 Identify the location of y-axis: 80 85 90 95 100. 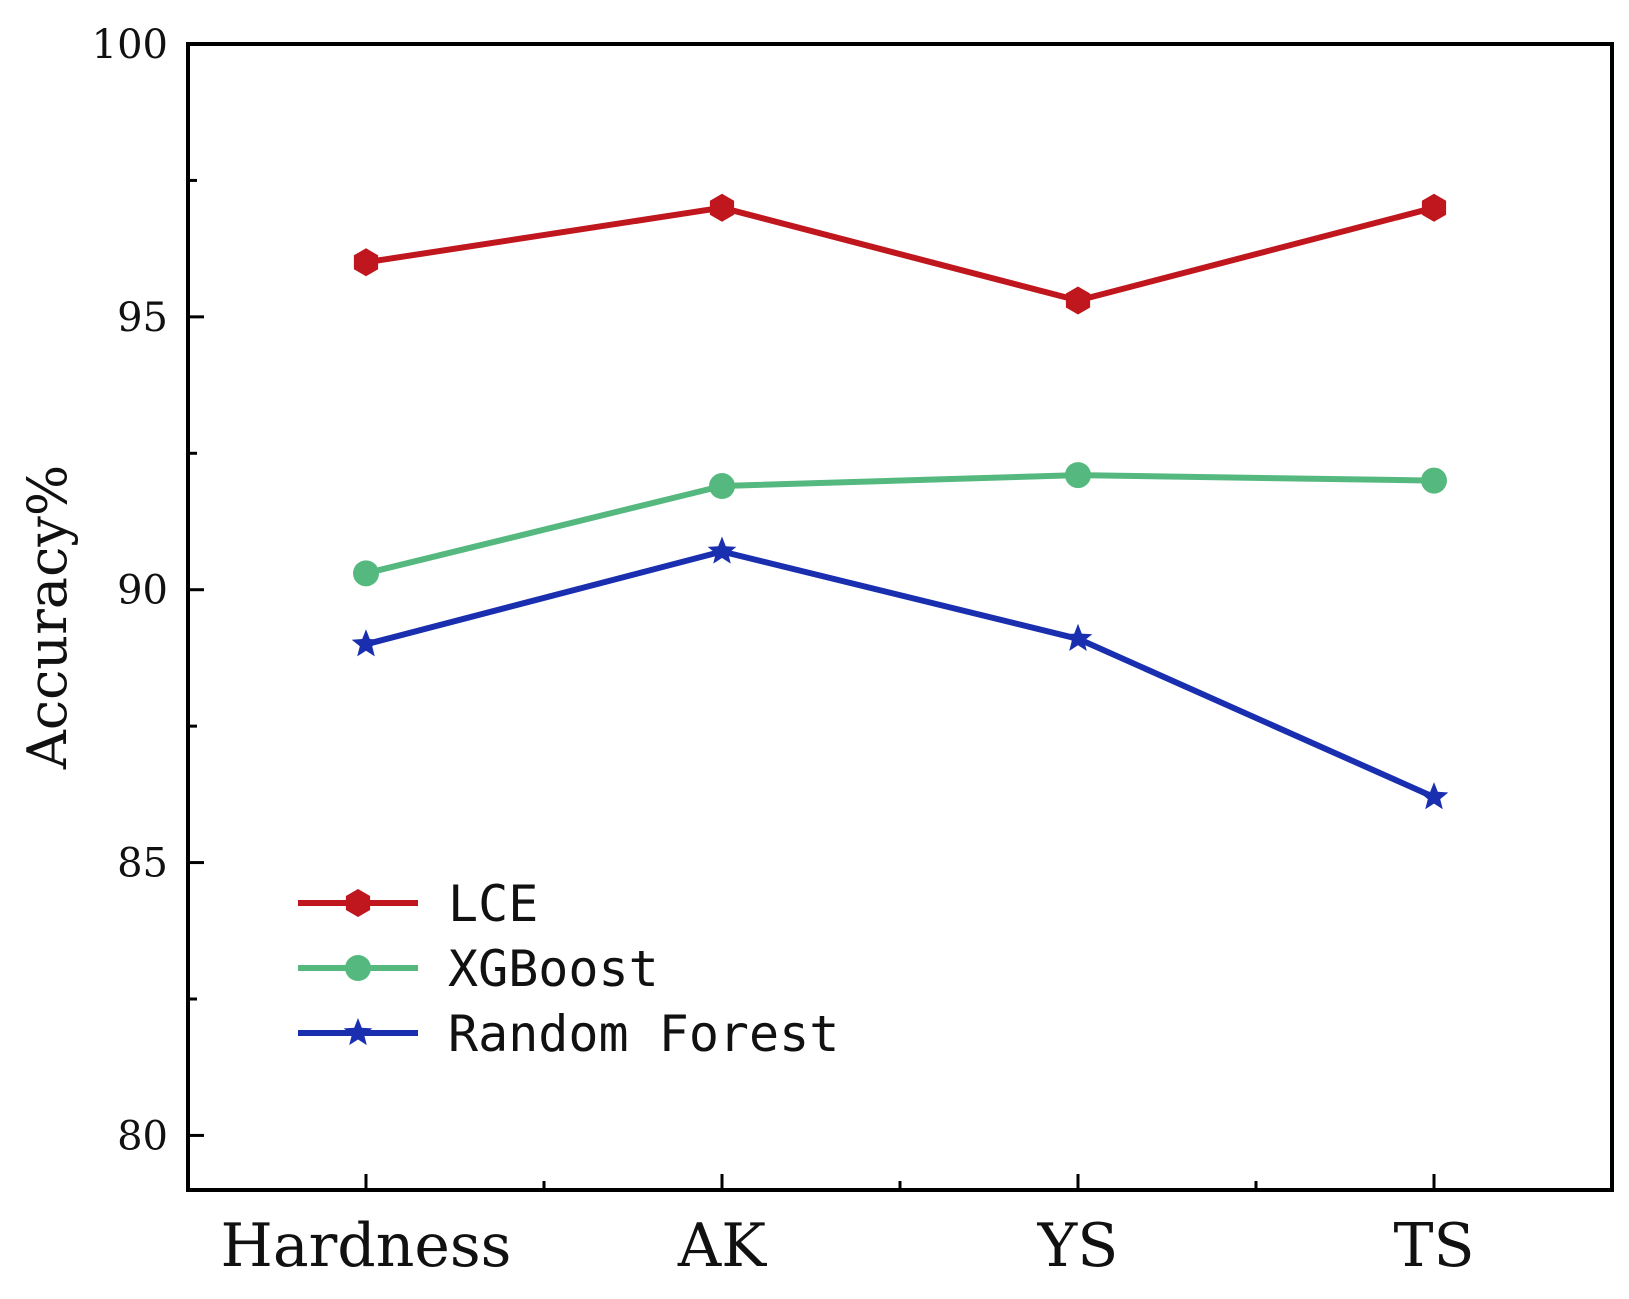
(148, 590).